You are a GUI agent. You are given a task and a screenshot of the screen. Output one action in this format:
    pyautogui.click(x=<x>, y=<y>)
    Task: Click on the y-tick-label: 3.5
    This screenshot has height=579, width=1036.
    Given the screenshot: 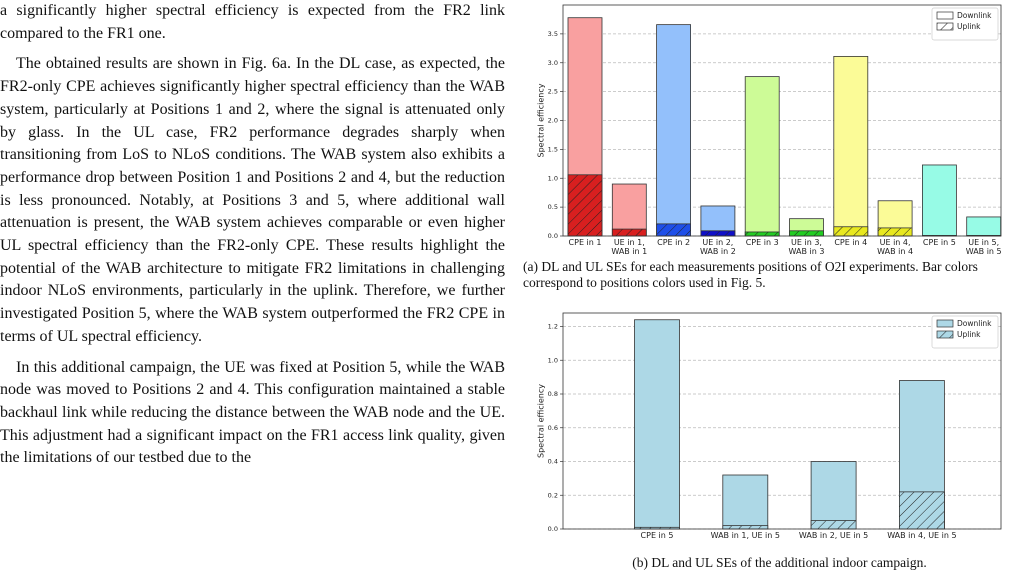 What is the action you would take?
    pyautogui.click(x=553, y=34)
    